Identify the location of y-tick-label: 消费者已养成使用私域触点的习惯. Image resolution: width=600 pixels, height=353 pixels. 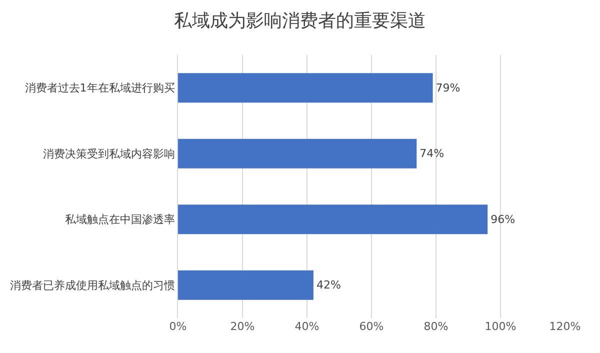
(92, 285).